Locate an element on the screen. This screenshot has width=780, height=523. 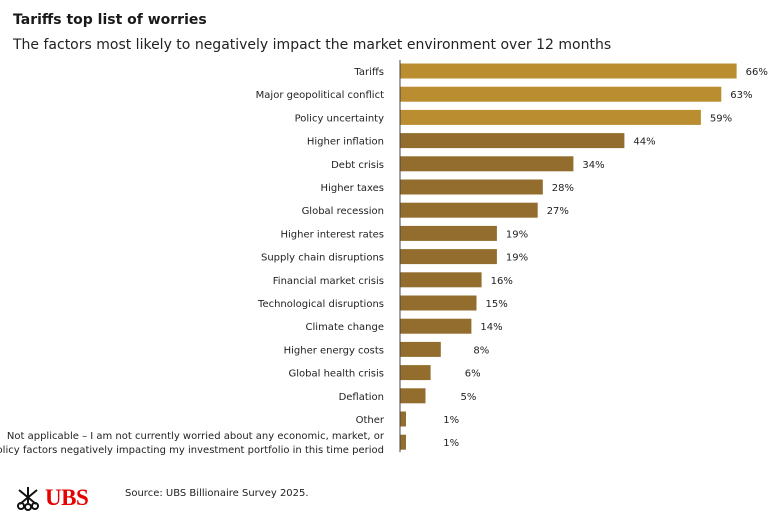
category-label: Tariffs is located at coordinates (368, 72).